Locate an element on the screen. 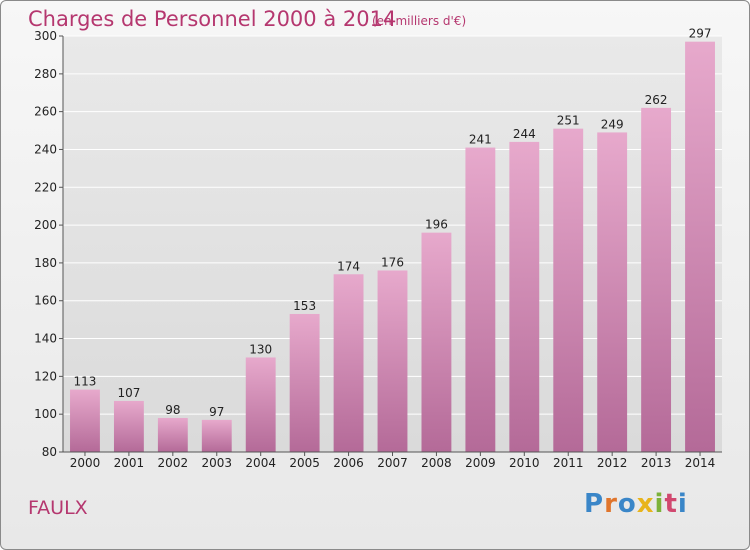  x-tick-label: 2005 is located at coordinates (304, 463).